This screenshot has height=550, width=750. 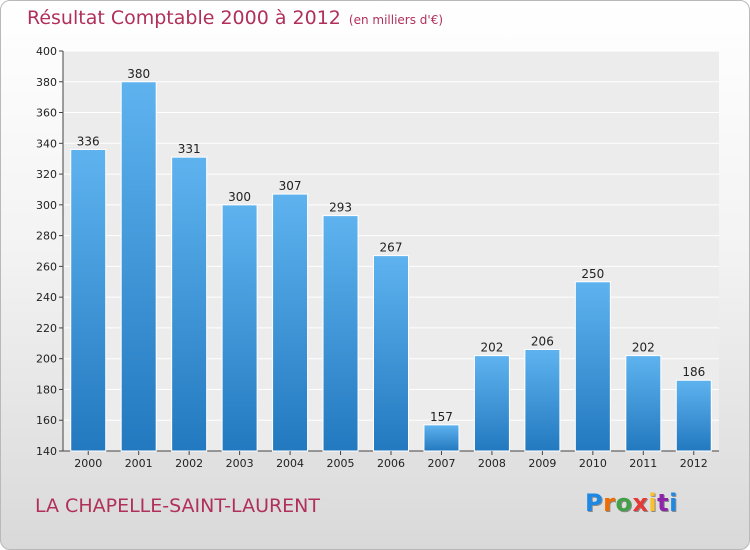 What do you see at coordinates (46, 143) in the screenshot?
I see `y-tick-label: 340` at bounding box center [46, 143].